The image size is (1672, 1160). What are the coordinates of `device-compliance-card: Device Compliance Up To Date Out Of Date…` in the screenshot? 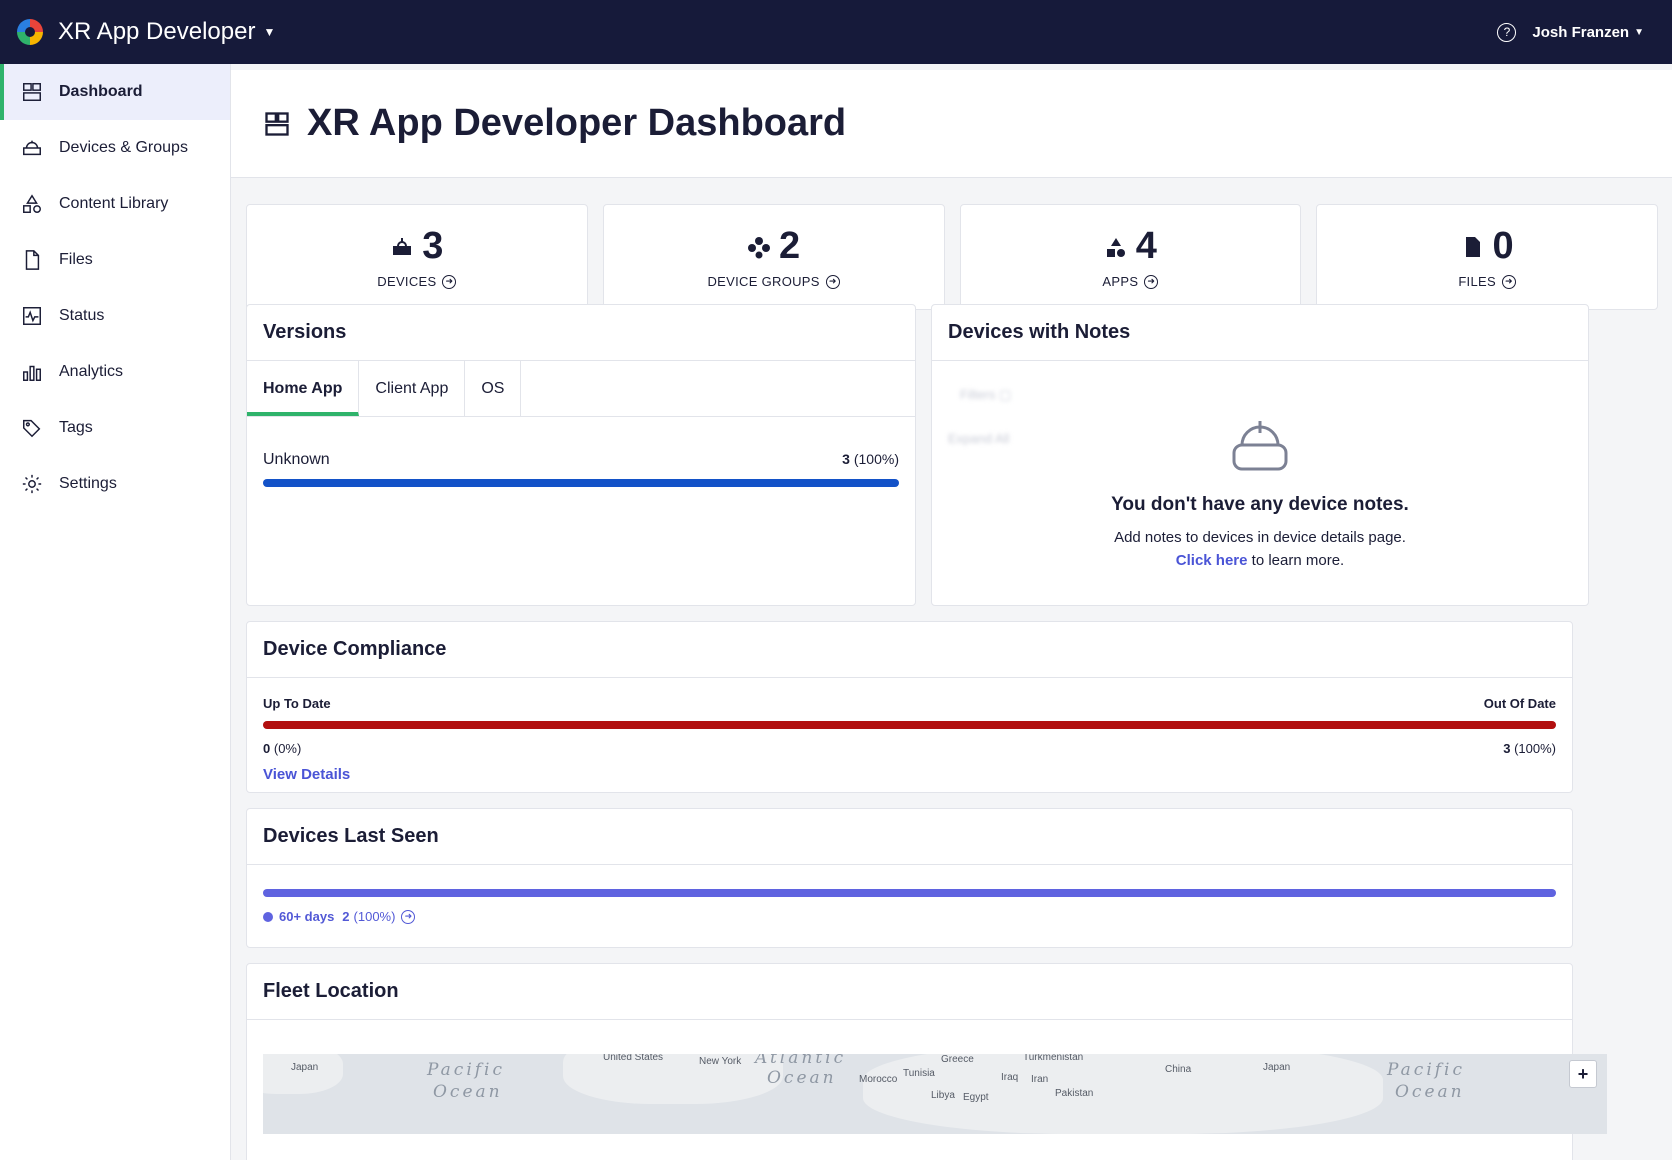 It's located at (909, 707).